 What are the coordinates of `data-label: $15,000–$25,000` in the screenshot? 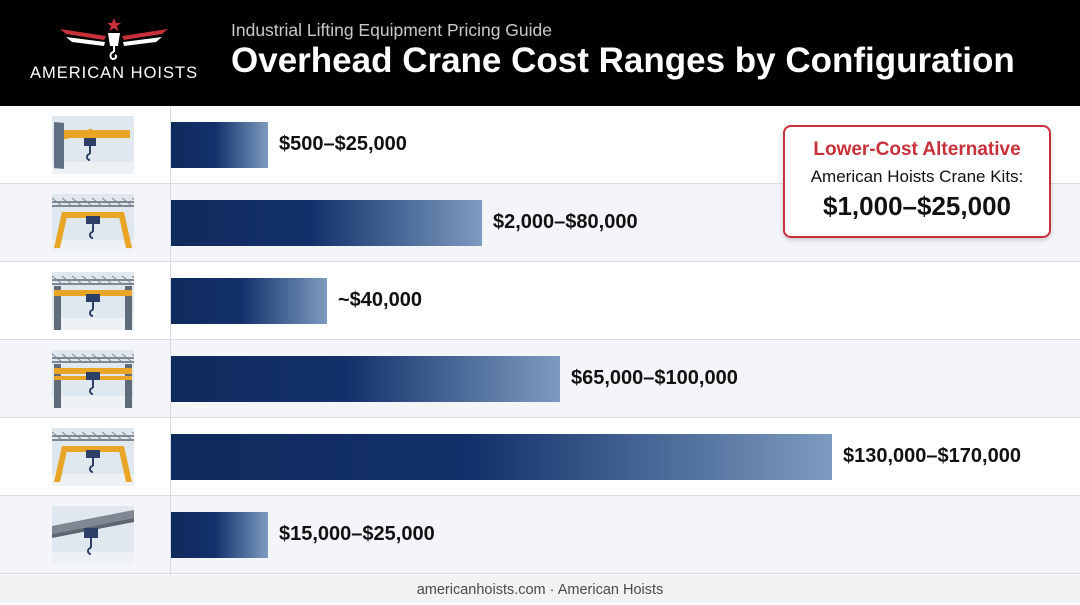 It's located at (357, 534).